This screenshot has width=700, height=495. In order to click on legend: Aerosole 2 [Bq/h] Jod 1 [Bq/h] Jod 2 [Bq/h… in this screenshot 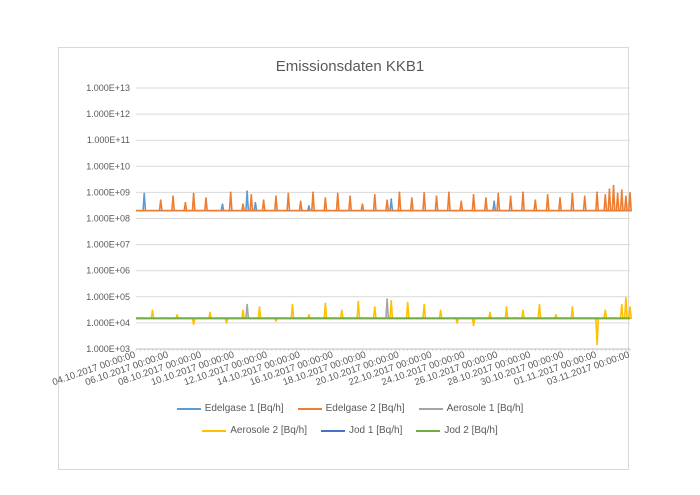, I will do `click(350, 430)`.